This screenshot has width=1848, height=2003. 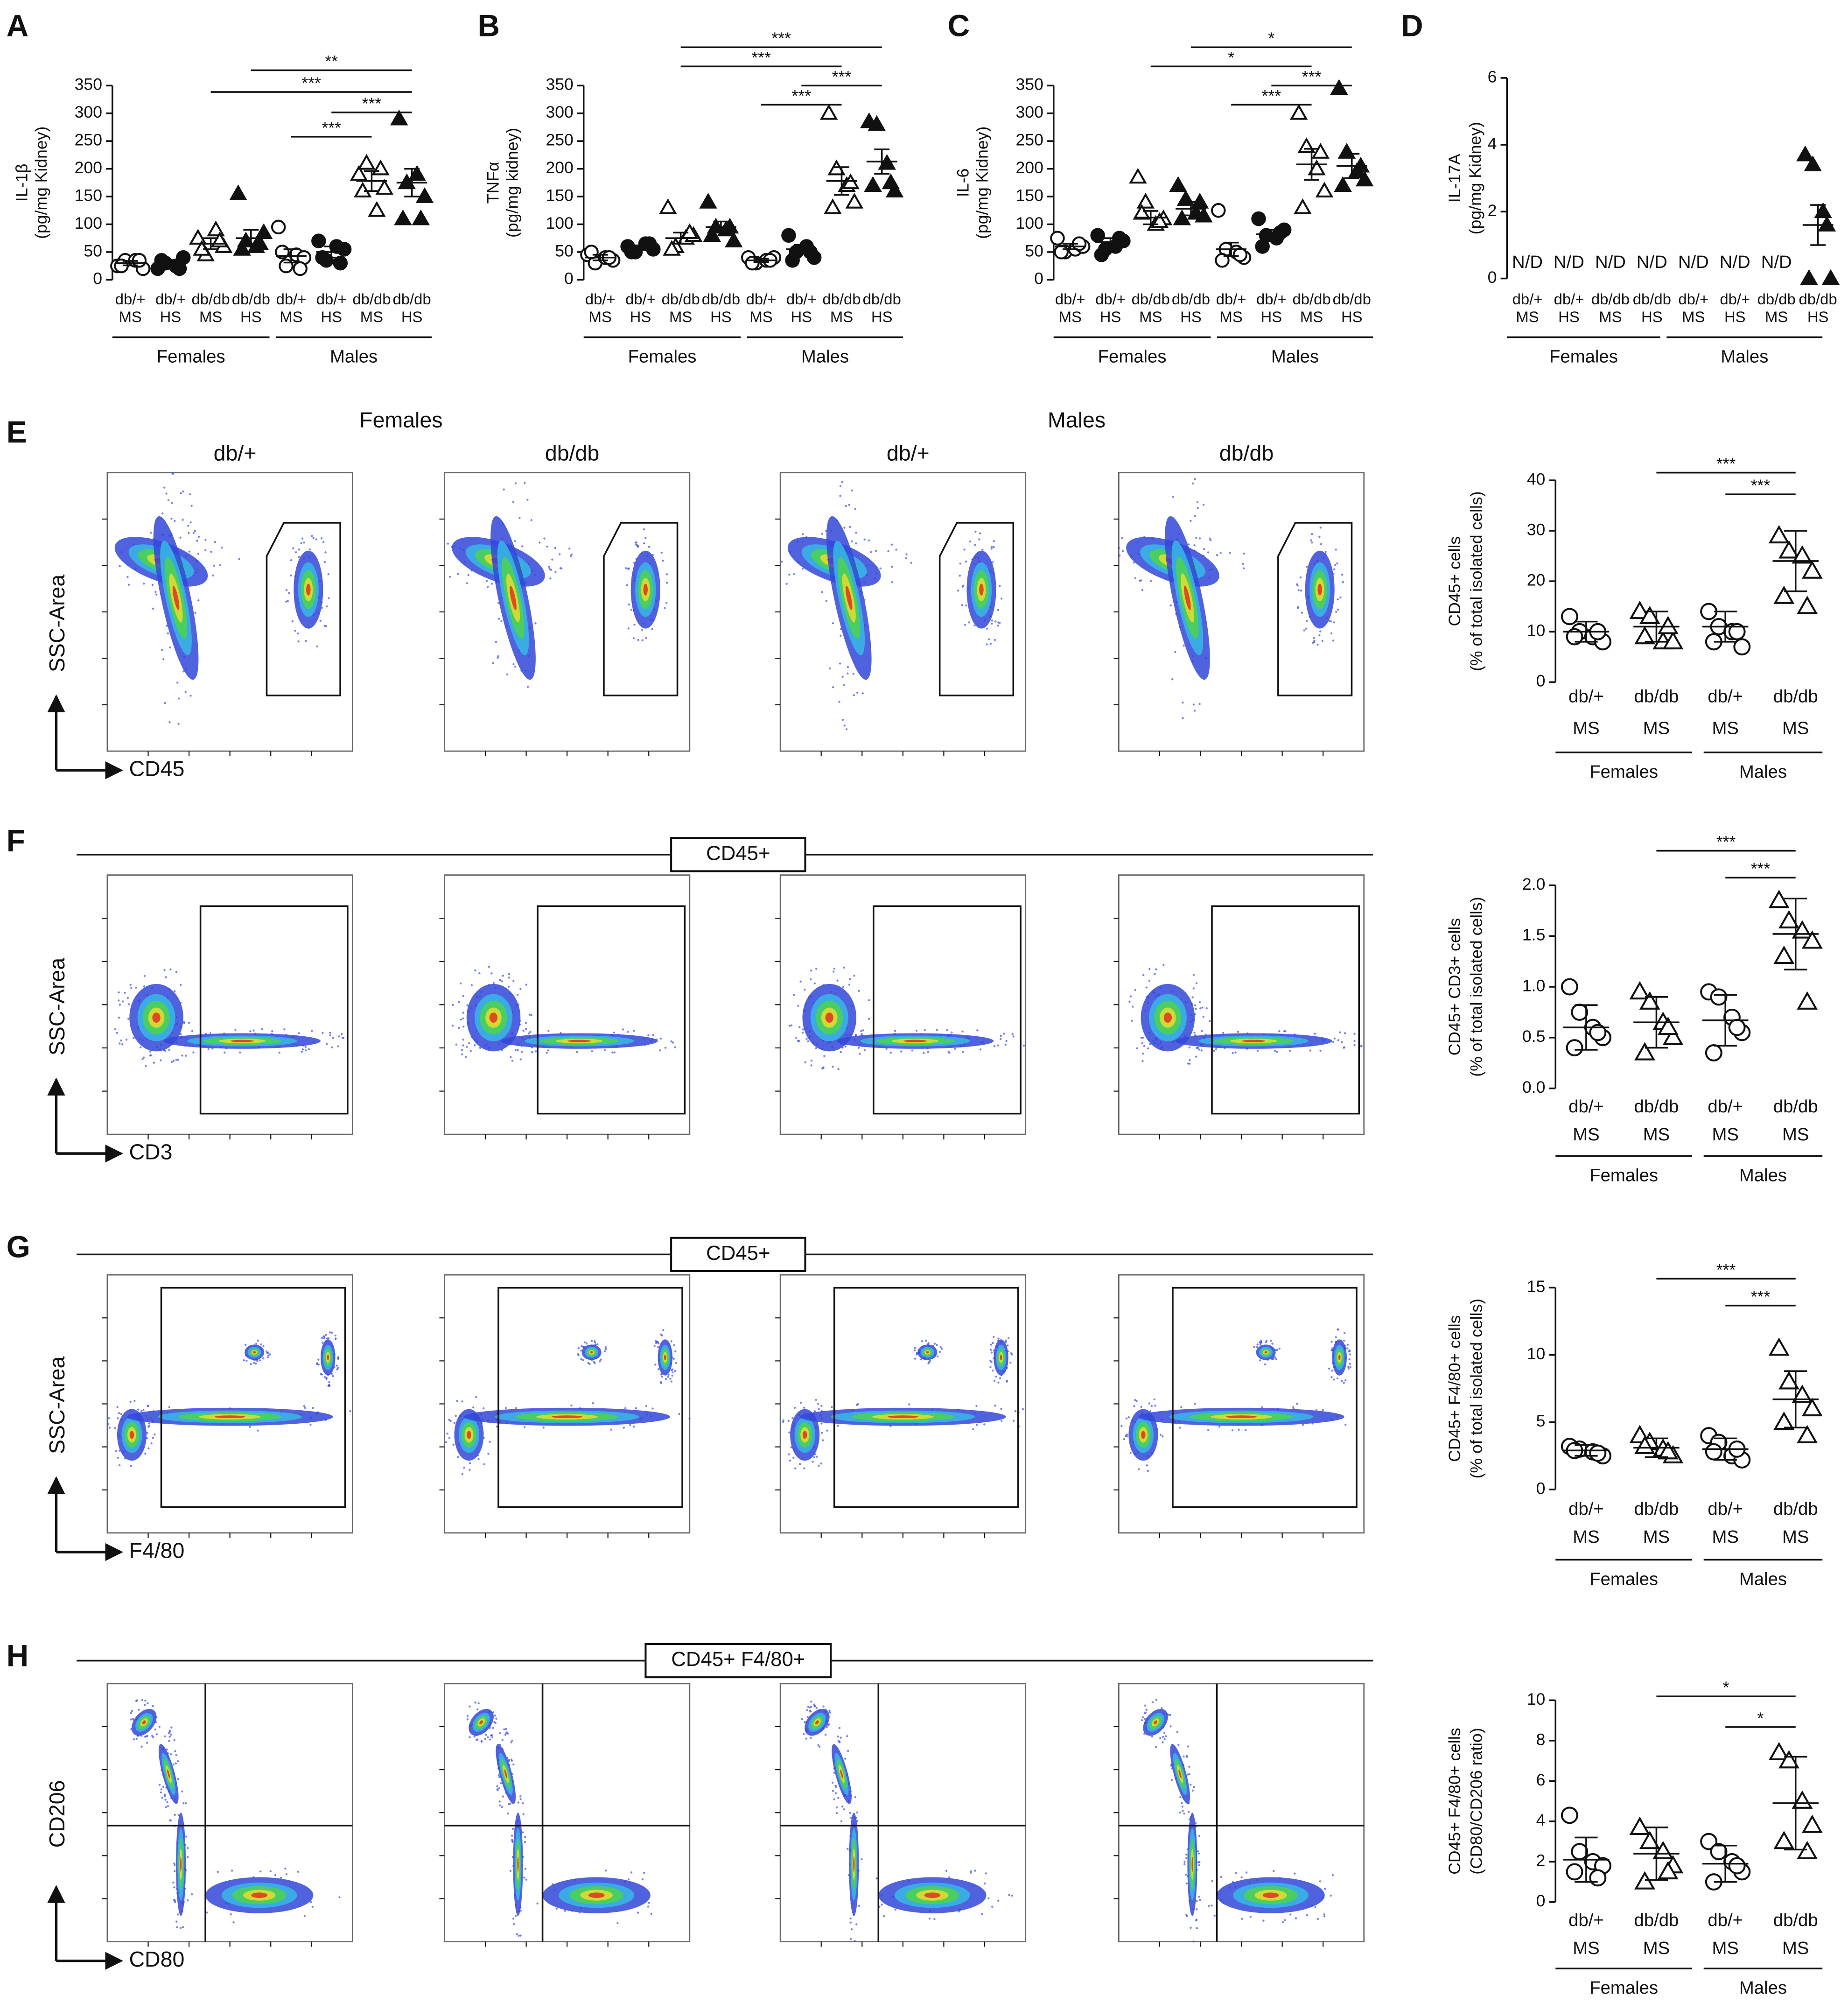 What do you see at coordinates (1541, 681) in the screenshot?
I see `y-tick-label: 0` at bounding box center [1541, 681].